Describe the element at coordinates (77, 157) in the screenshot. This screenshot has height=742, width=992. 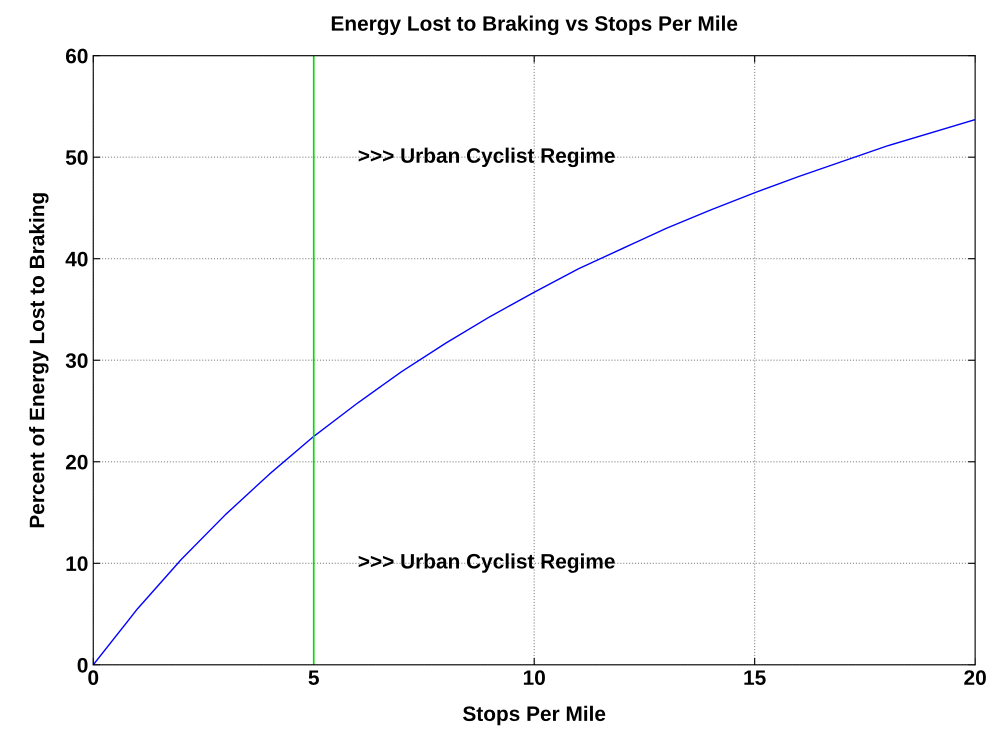
I see `y-tick-label: 50` at that location.